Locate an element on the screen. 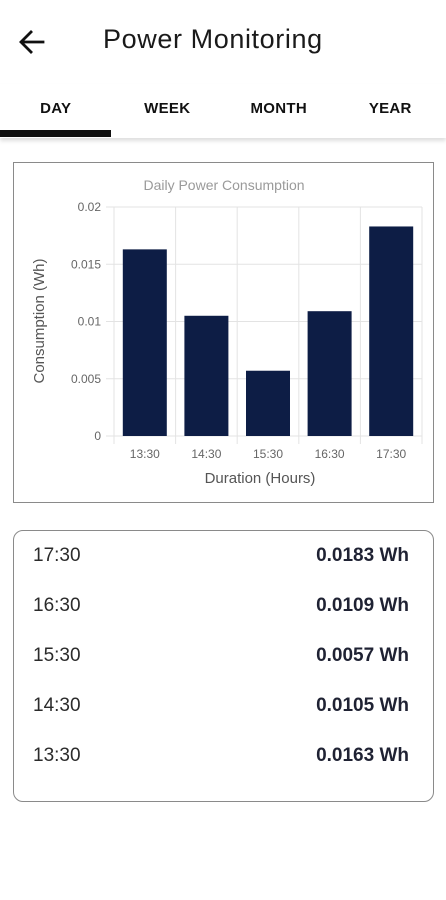  x-tick-label: 16:30 is located at coordinates (330, 454).